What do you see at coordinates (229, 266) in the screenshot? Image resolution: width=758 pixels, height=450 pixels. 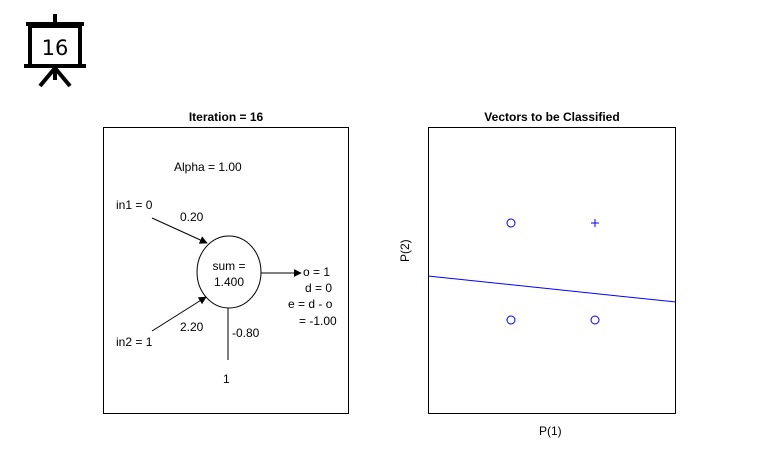 I see `sum-label: sum =` at bounding box center [229, 266].